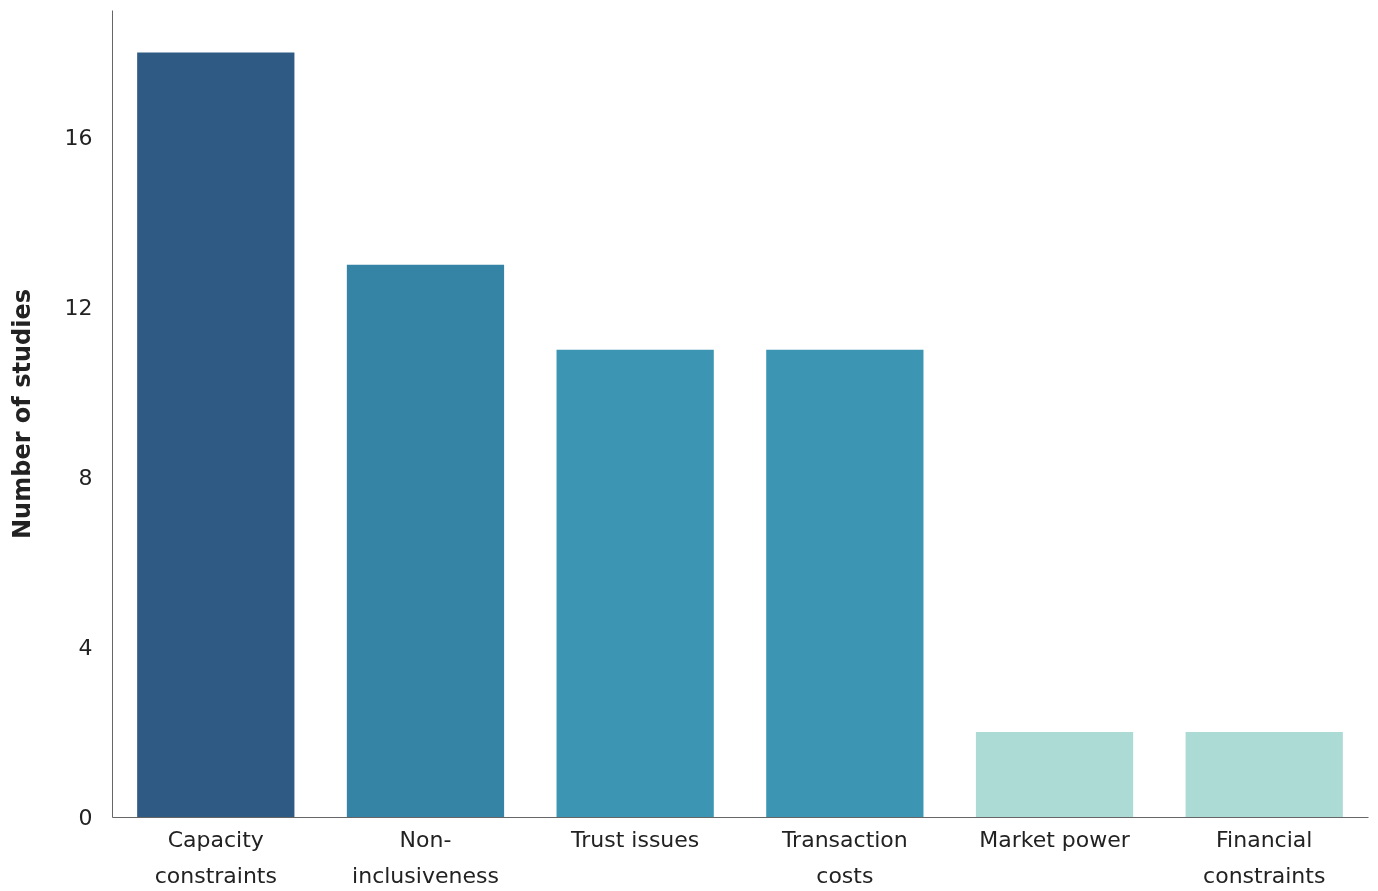 Image resolution: width=1378 pixels, height=891 pixels. What do you see at coordinates (215, 857) in the screenshot?
I see `x-tick-label: Capacity constraints` at bounding box center [215, 857].